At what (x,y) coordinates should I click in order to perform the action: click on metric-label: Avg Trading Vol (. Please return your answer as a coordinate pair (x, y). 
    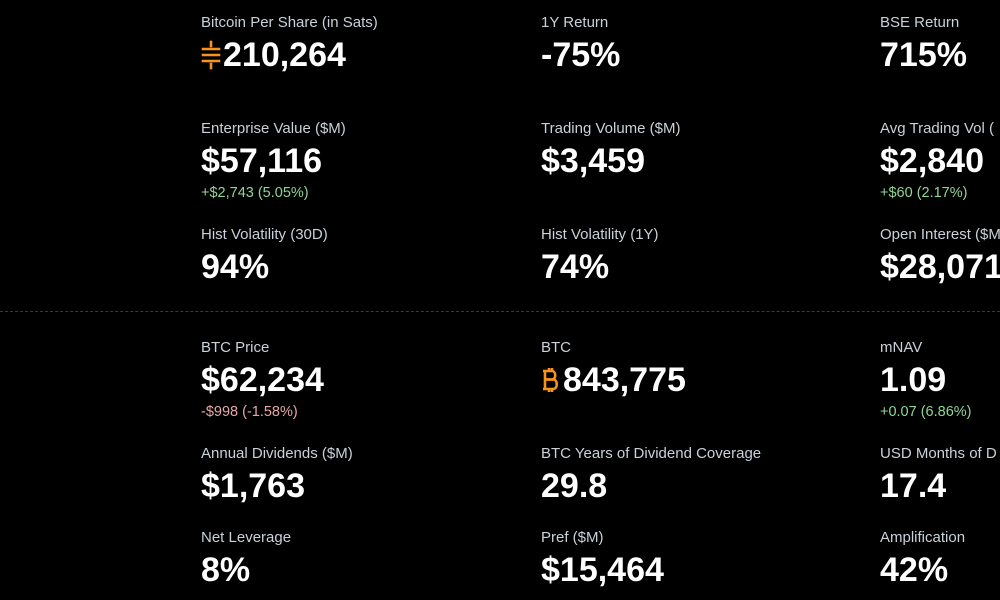
    Looking at the image, I should click on (937, 128).